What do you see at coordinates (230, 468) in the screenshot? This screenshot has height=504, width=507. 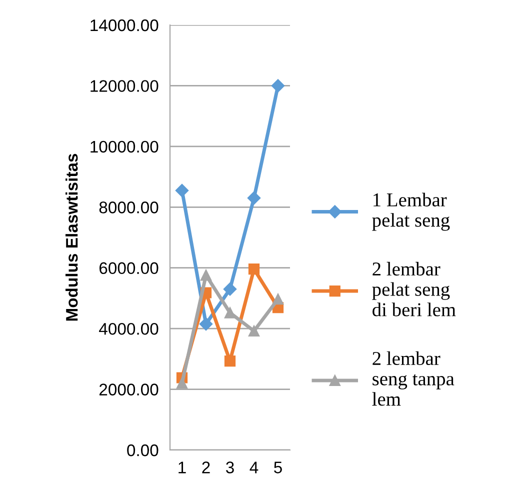 I see `x-tick-label: 3` at bounding box center [230, 468].